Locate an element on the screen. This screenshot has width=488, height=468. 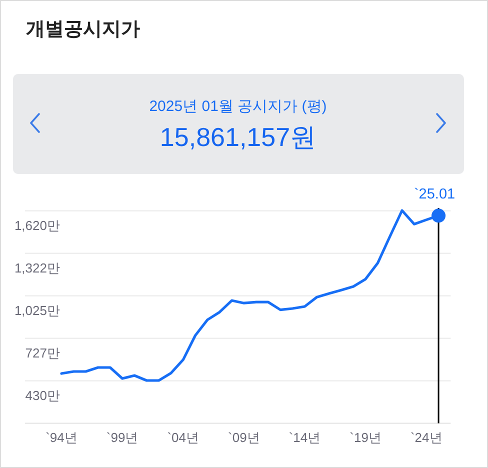
annotation: `25.01 is located at coordinates (435, 194).